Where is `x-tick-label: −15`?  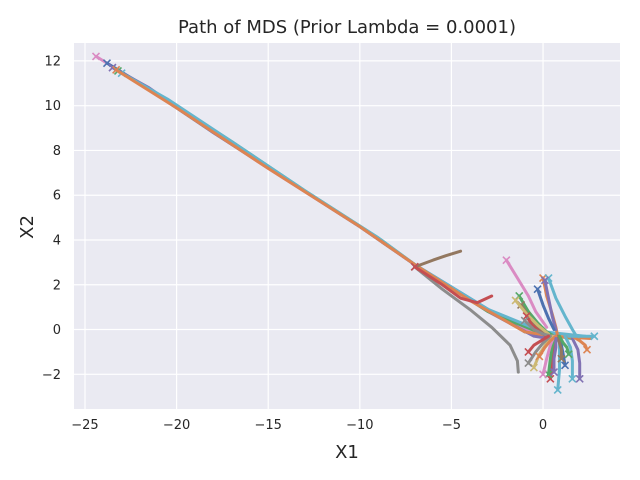
x-tick-label: −15 is located at coordinates (267, 425).